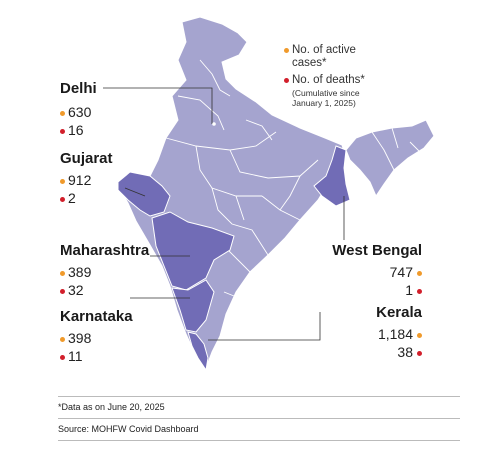  What do you see at coordinates (326, 93) in the screenshot?
I see `legend-note-line1: (Cumulative since` at bounding box center [326, 93].